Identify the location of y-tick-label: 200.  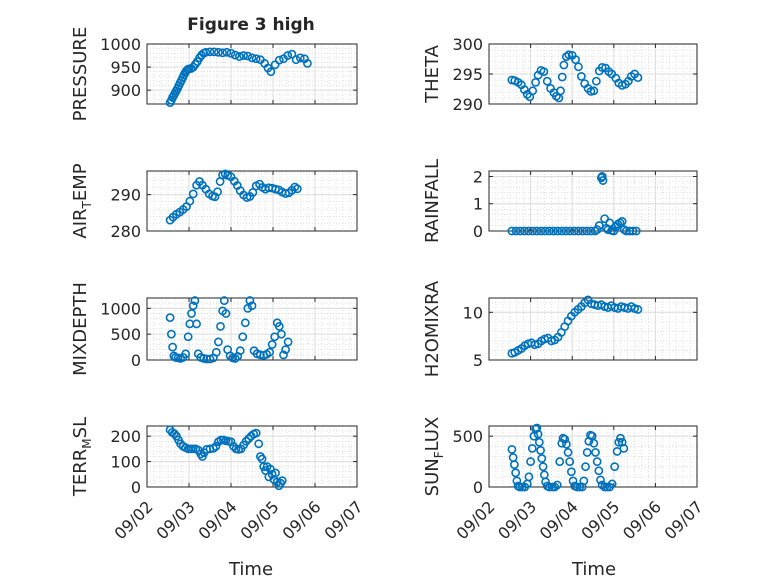
(125, 436).